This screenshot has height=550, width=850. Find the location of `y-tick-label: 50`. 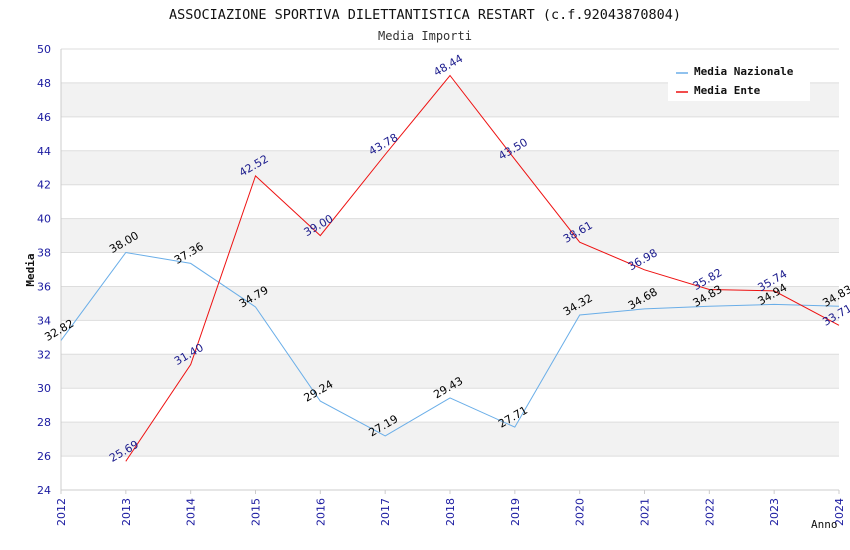

y-tick-label: 50 is located at coordinates (44, 49).